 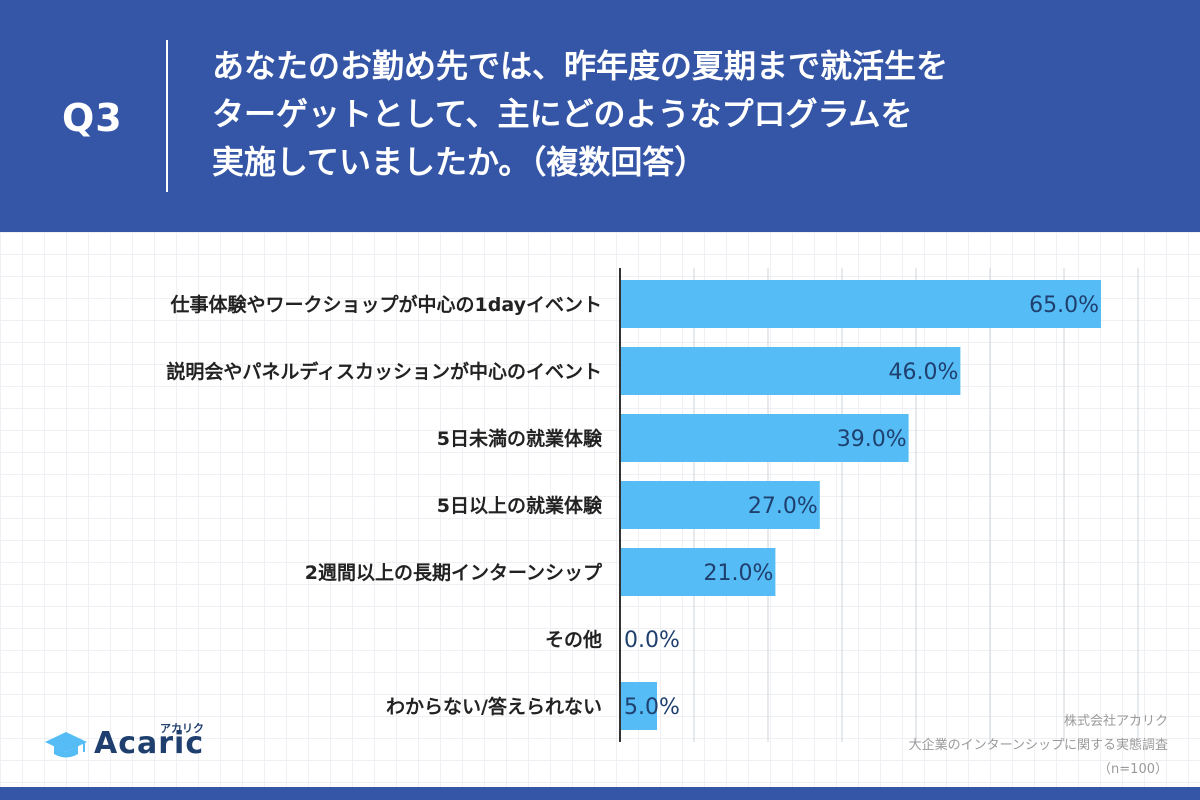 What do you see at coordinates (562, 114) in the screenshot?
I see `question-line-2: ターゲットとして、主にどのようなプログラムを` at bounding box center [562, 114].